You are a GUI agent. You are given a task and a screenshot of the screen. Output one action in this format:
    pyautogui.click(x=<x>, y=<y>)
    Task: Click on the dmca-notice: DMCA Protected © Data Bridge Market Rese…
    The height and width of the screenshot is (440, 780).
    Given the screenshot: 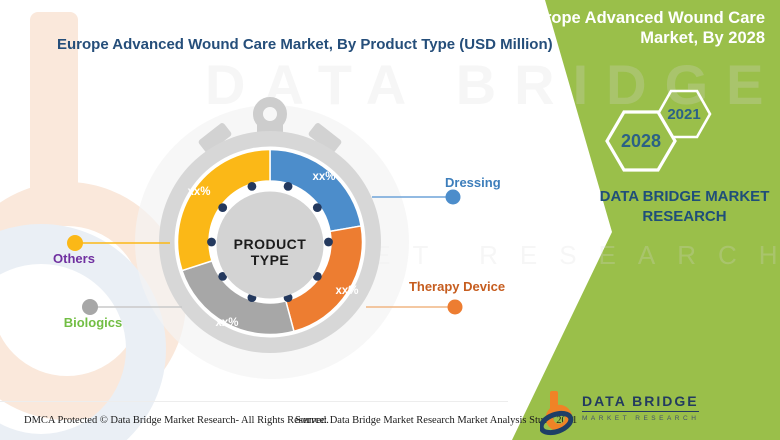 What is the action you would take?
    pyautogui.click(x=176, y=420)
    